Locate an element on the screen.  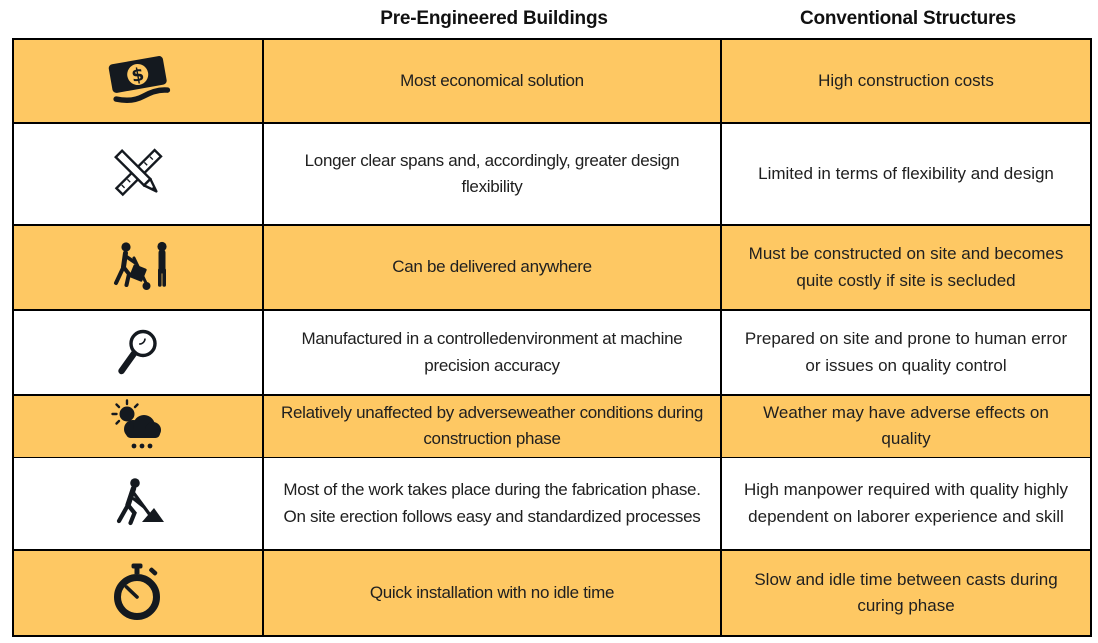
money-icon: $ is located at coordinates (138, 81).